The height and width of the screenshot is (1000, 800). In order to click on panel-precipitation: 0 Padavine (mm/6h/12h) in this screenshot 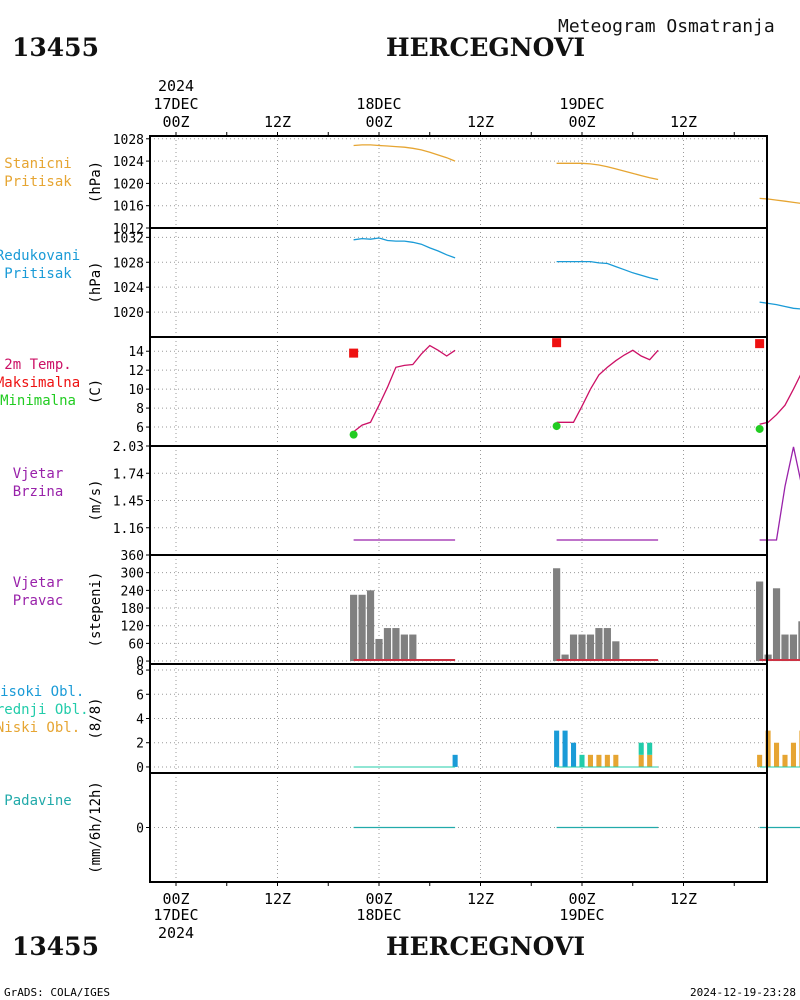, I will do `click(402, 827)`.